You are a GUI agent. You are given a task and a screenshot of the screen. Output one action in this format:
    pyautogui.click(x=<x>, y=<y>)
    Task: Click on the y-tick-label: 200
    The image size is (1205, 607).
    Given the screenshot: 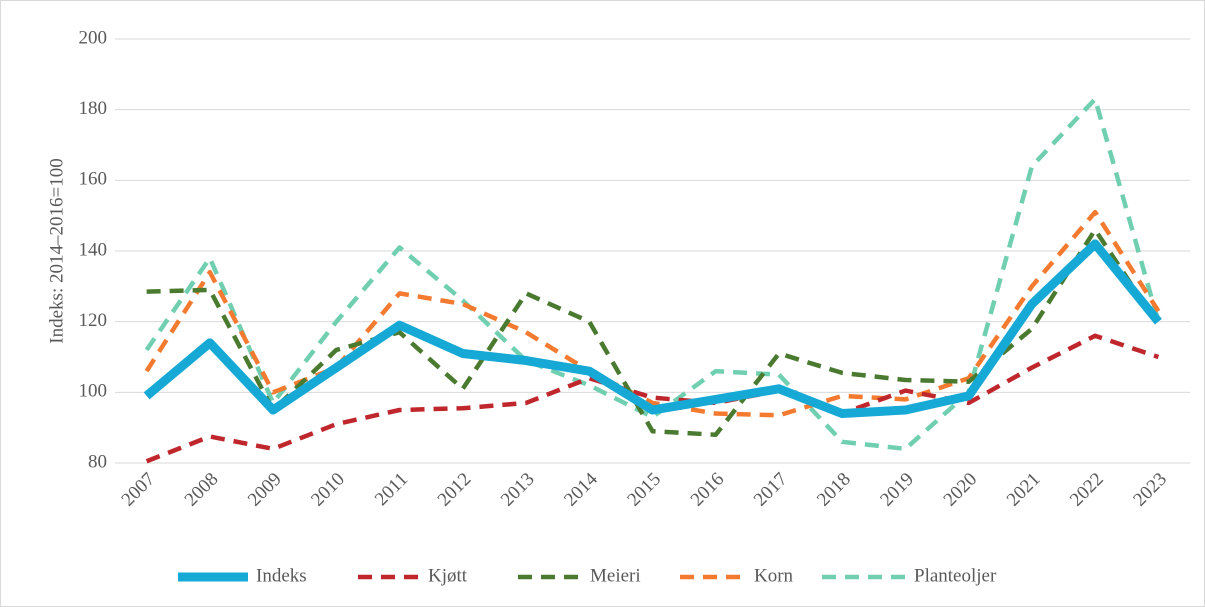 What is the action you would take?
    pyautogui.click(x=93, y=37)
    